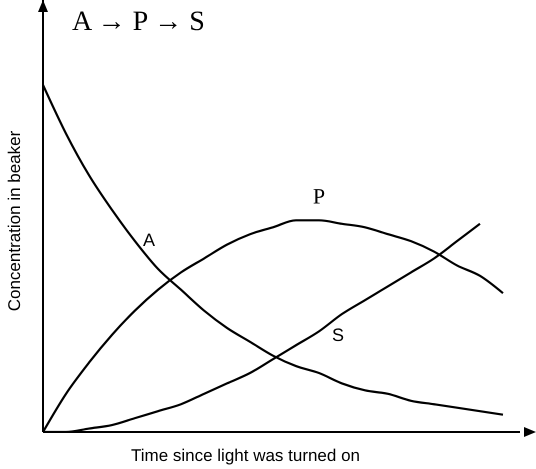 This screenshot has width=536, height=469. Describe the element at coordinates (245, 455) in the screenshot. I see `x-axis-title: Time since light was turned on` at that location.